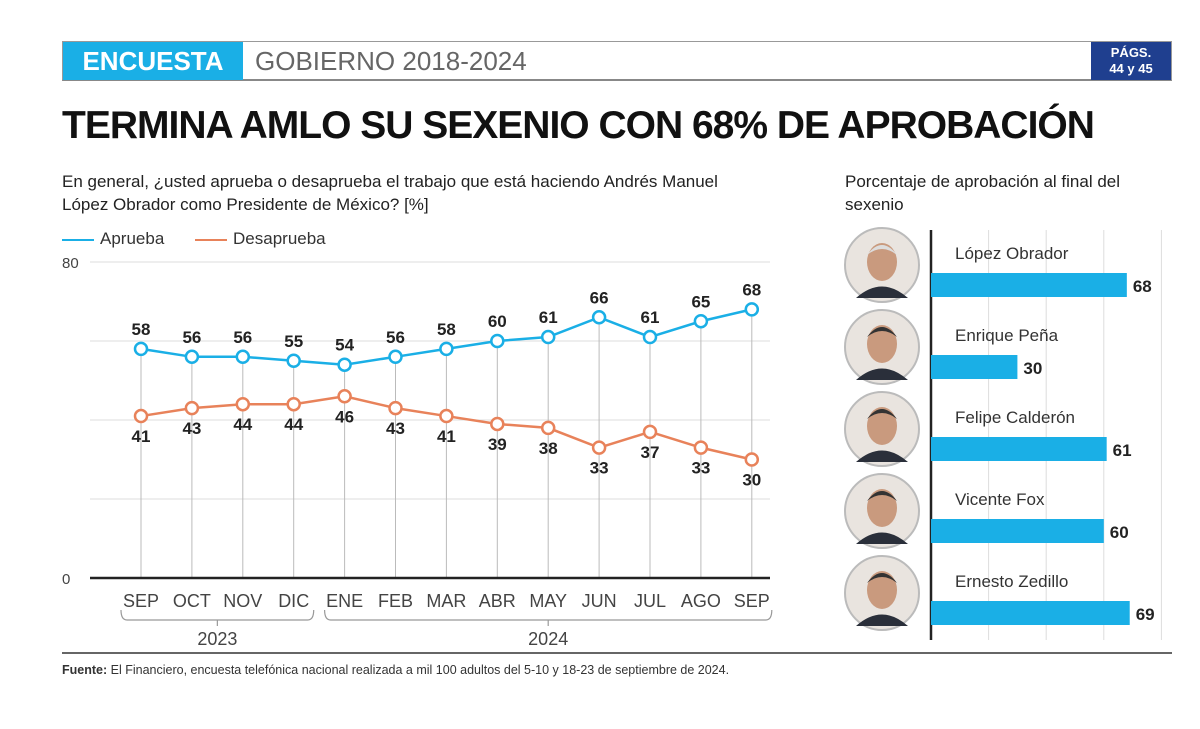 The width and height of the screenshot is (1200, 729). What do you see at coordinates (217, 639) in the screenshot?
I see `year-label: 2023` at bounding box center [217, 639].